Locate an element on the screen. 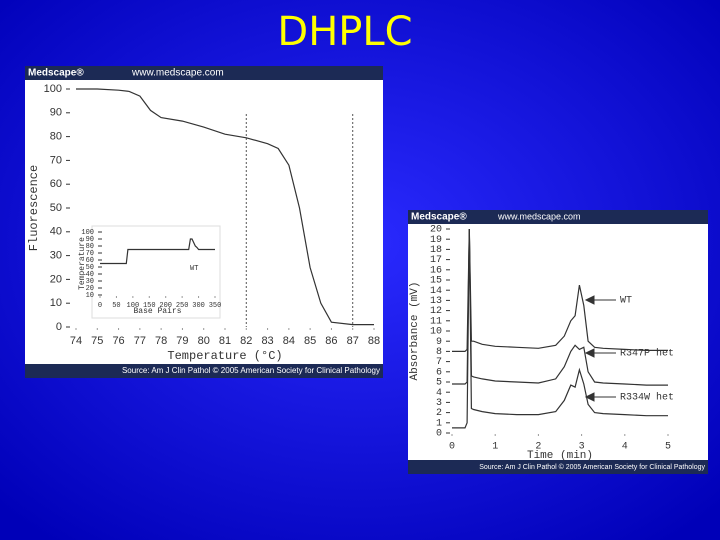  x-tick-label: 74 is located at coordinates (76, 341).